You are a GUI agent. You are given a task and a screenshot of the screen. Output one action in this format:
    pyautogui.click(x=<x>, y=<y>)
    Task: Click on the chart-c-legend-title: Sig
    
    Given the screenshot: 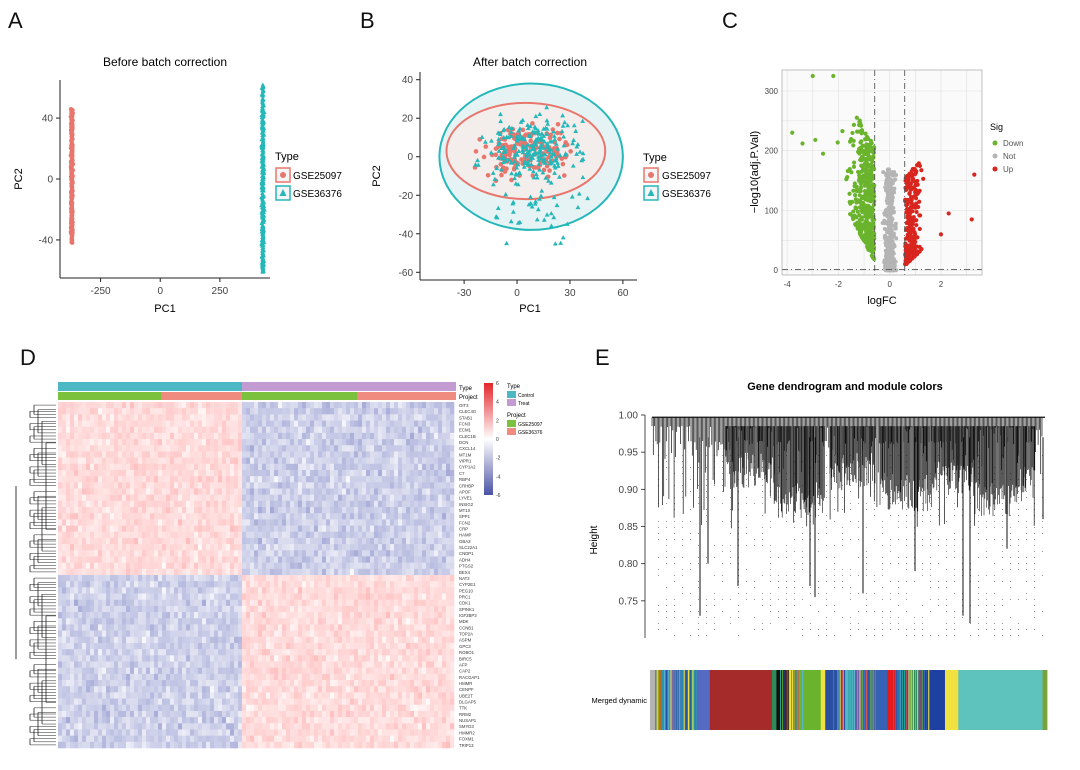 What is the action you would take?
    pyautogui.click(x=996, y=127)
    